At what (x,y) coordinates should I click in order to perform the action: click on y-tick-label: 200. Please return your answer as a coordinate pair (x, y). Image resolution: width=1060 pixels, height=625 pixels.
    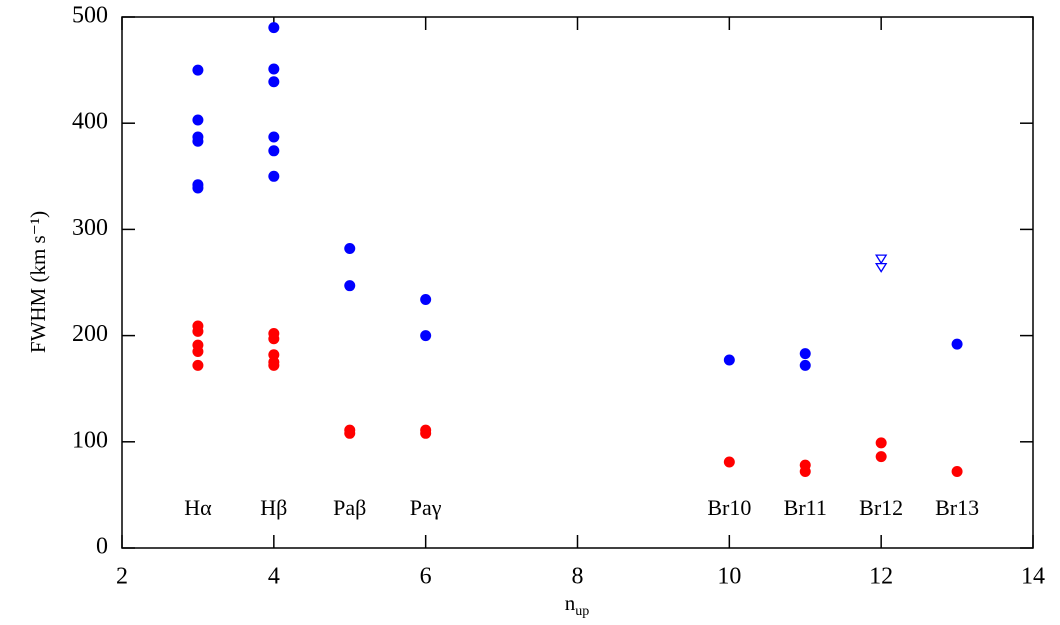
    Looking at the image, I should click on (90, 334).